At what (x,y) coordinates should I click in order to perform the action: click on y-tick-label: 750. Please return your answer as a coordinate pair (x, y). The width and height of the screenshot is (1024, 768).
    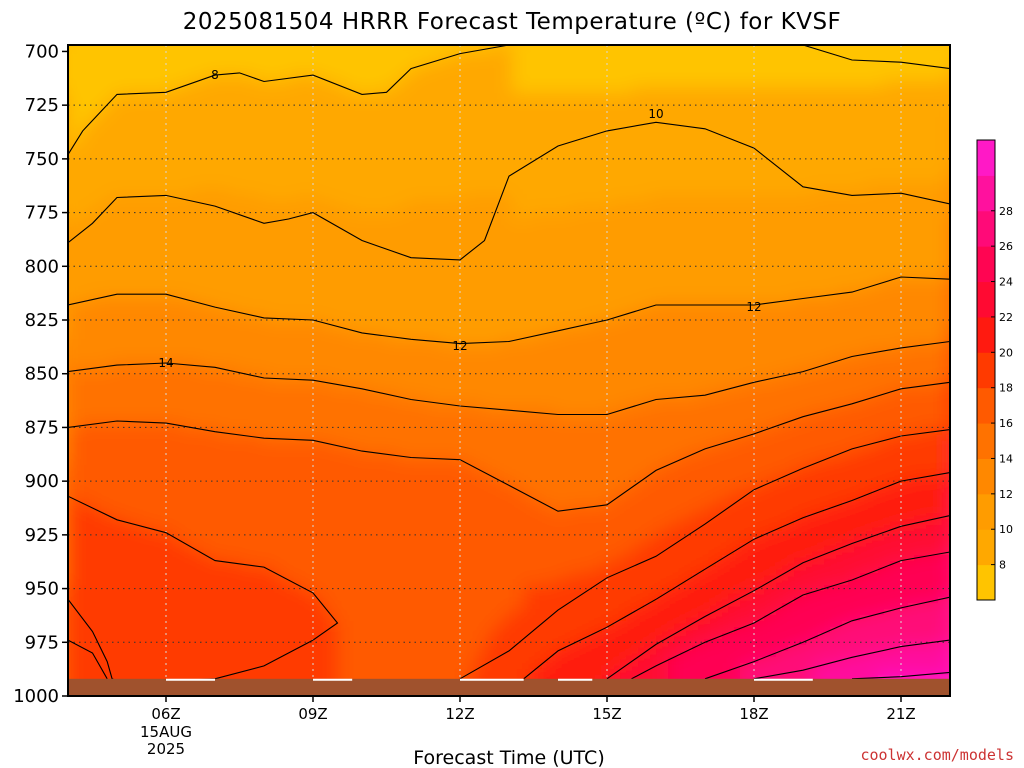
    Looking at the image, I should click on (42, 159).